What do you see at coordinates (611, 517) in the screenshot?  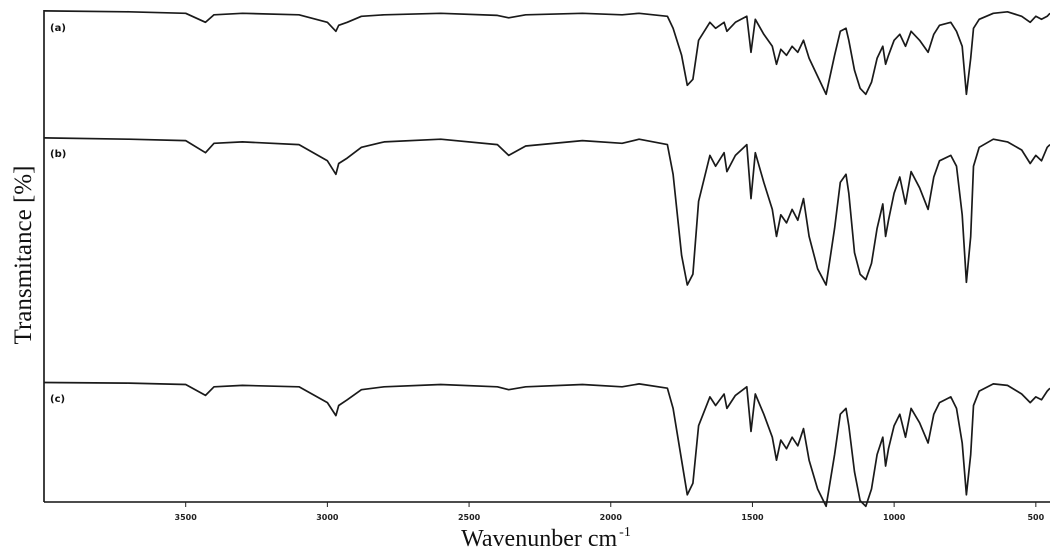 I see `x-tick-label-2000: 2000` at bounding box center [611, 517].